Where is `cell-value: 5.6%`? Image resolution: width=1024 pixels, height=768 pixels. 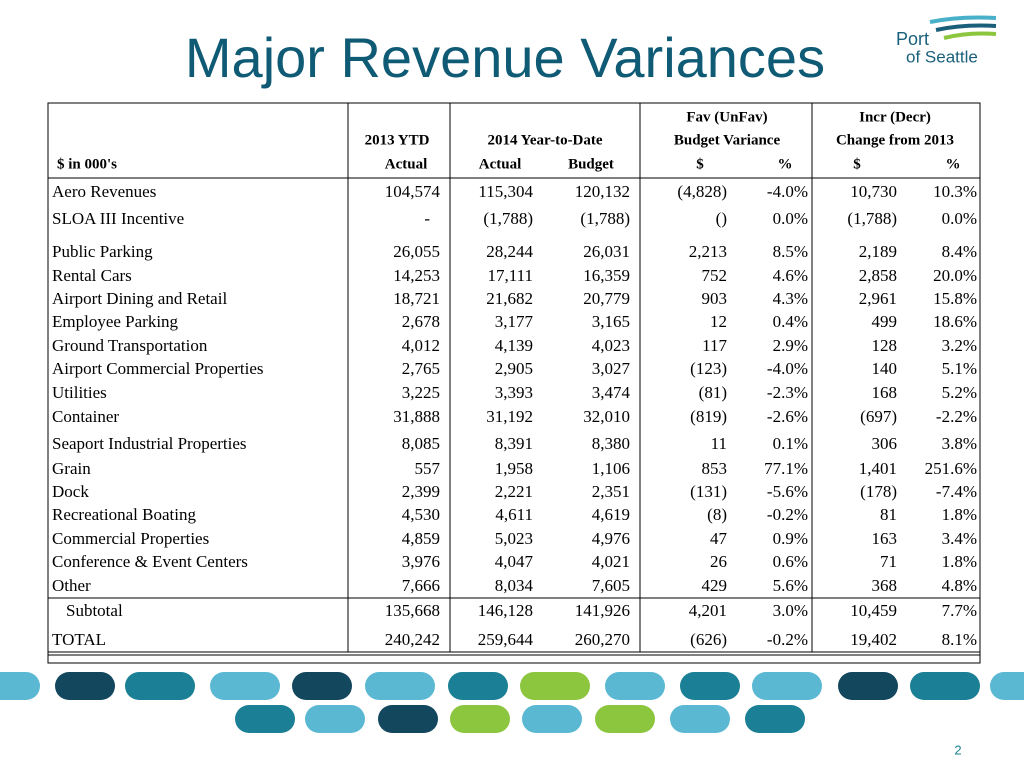
cell-value: 5.6% is located at coordinates (790, 585).